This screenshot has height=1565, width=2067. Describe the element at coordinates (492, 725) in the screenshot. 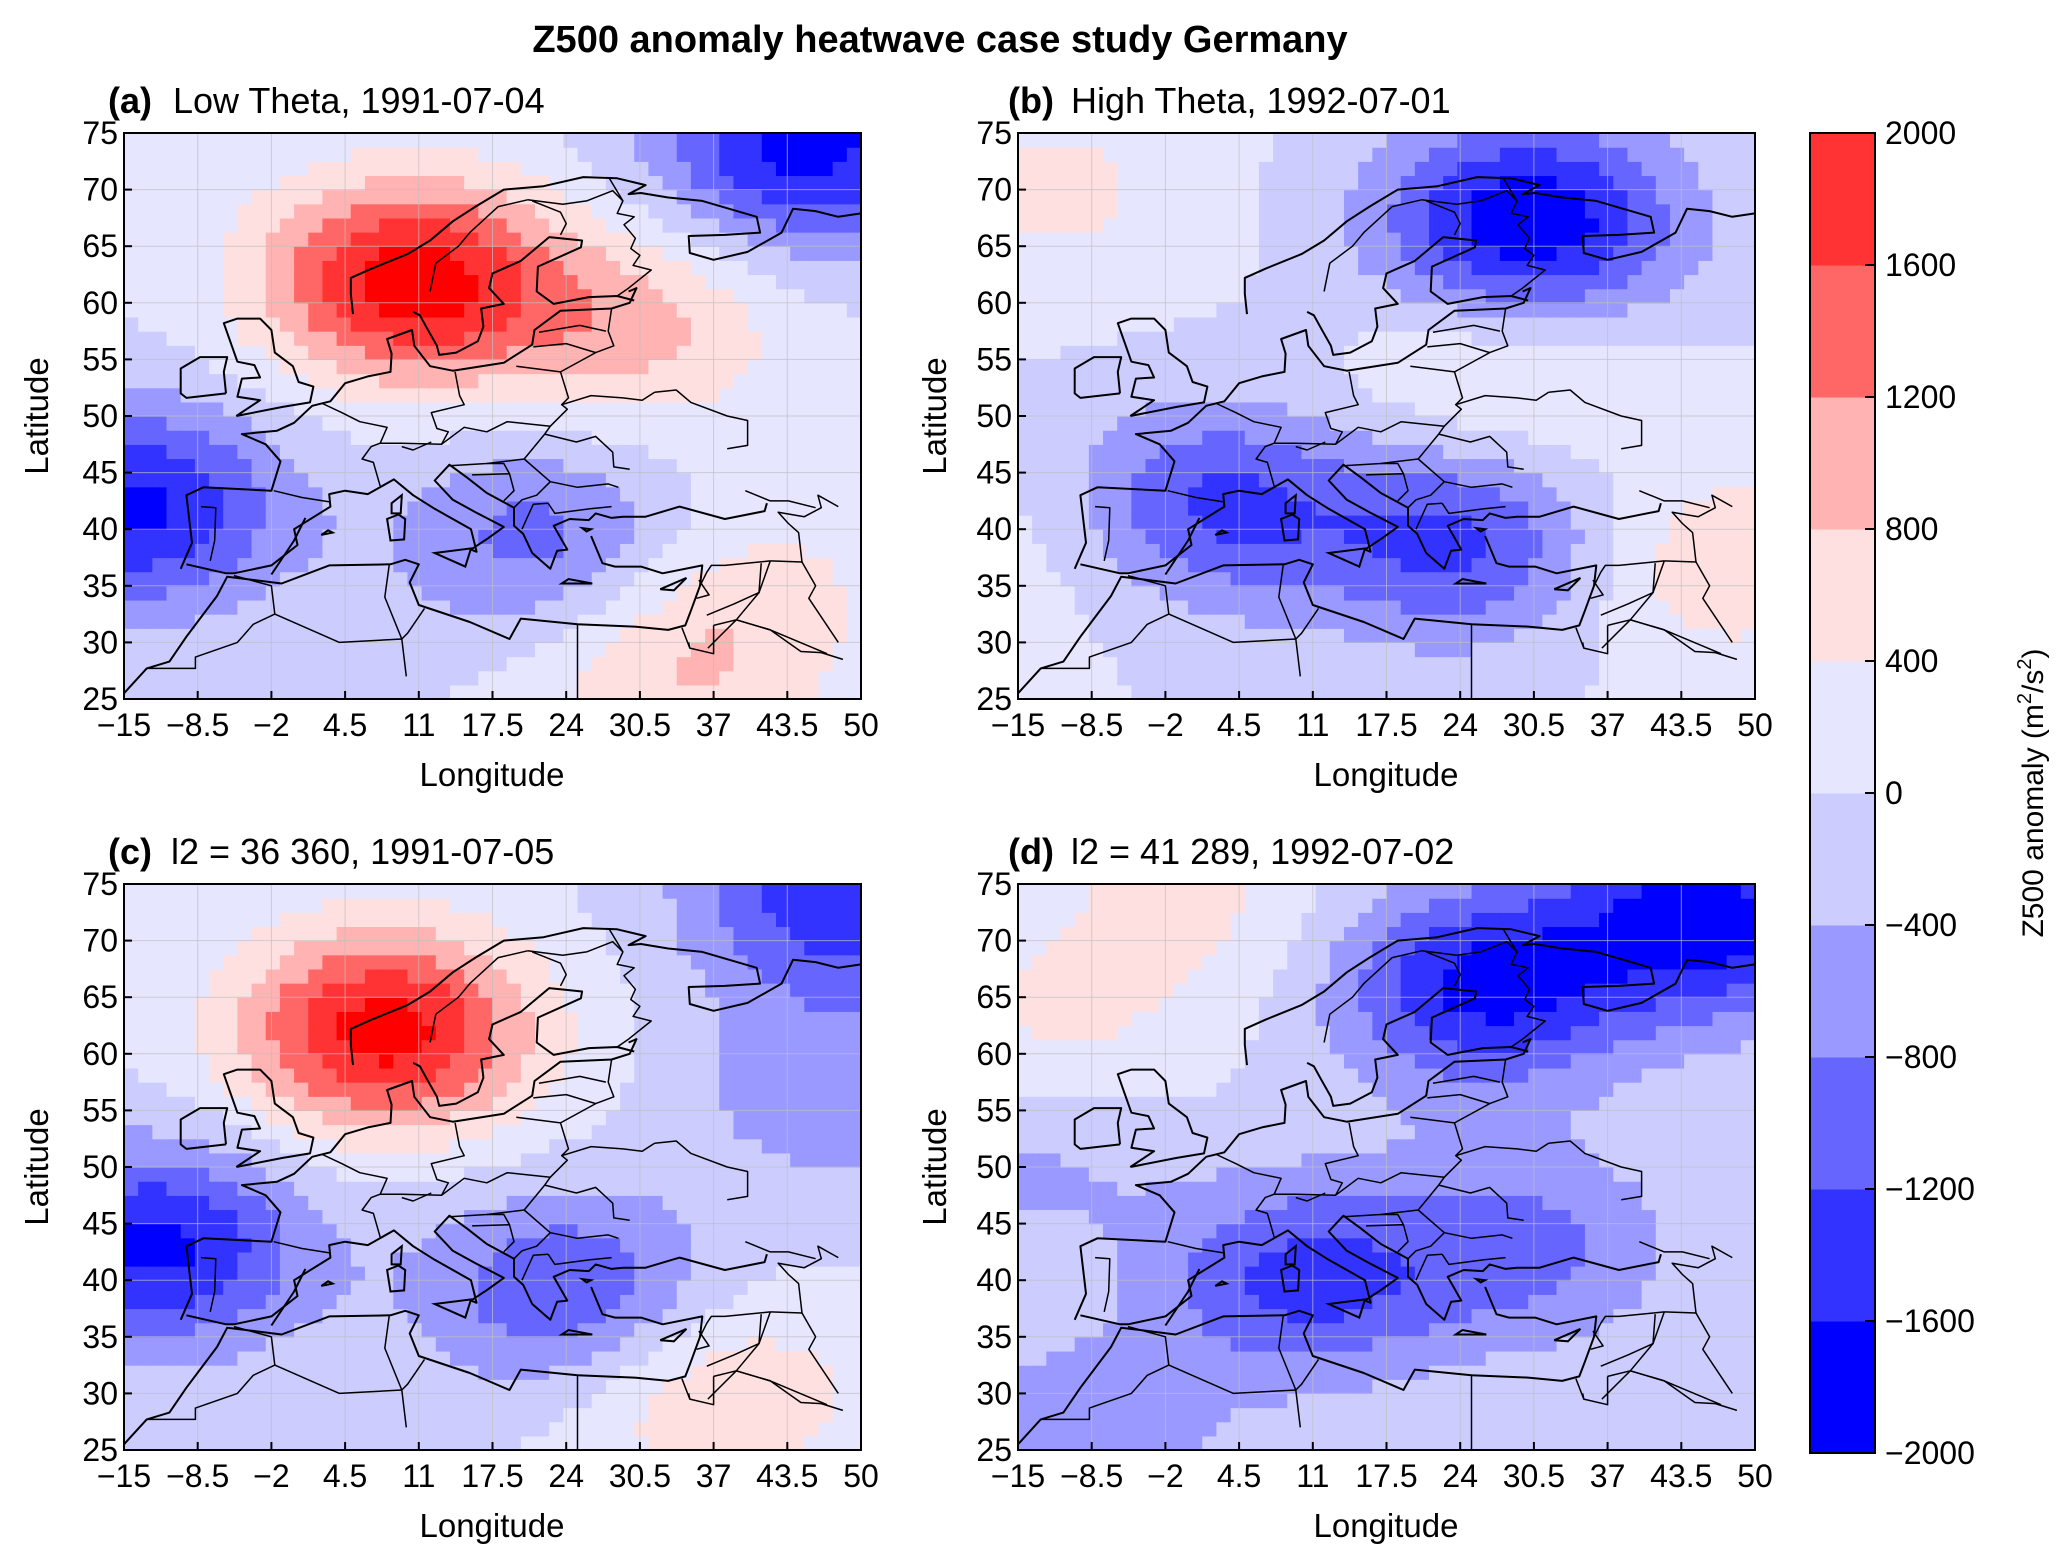

I see `x-tick-label: 17.5` at that location.